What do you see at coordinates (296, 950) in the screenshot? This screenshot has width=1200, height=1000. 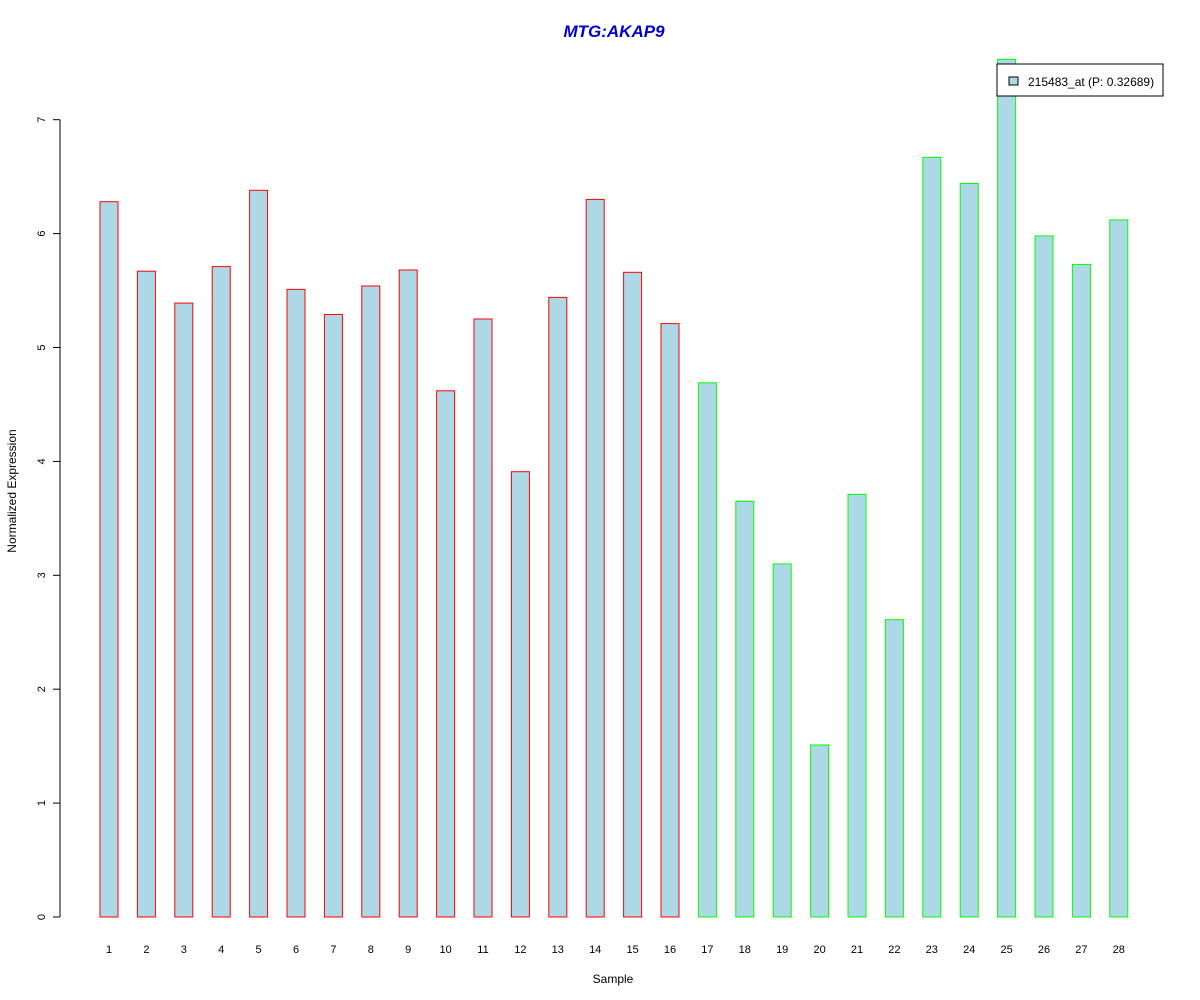 I see `x-tick-label: 6` at bounding box center [296, 950].